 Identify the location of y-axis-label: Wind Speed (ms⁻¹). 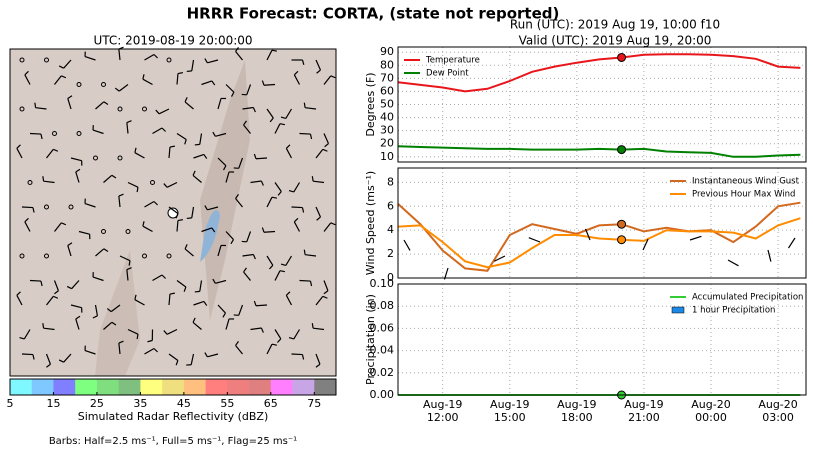
(370, 223).